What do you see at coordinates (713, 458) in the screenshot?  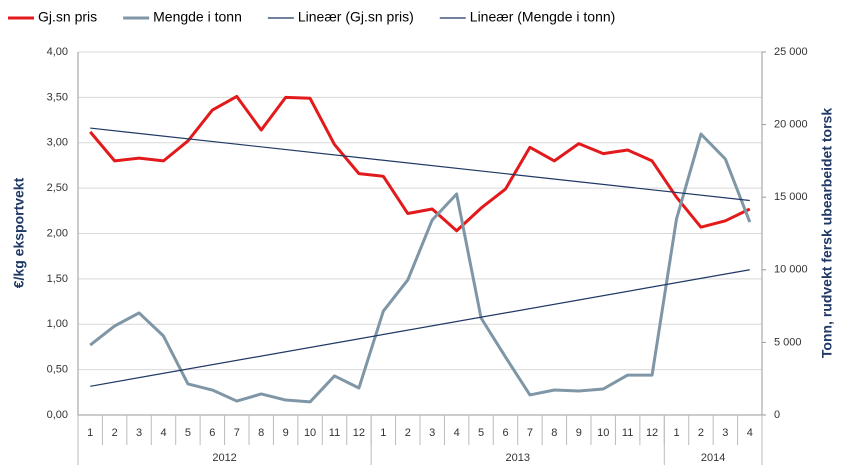 I see `x-group-label: 2014` at bounding box center [713, 458].